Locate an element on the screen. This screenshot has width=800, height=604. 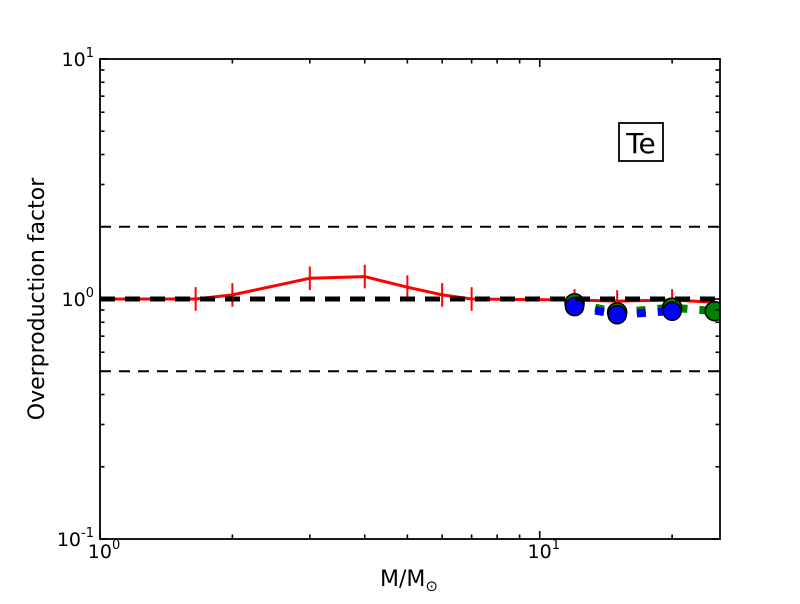
legend: Te is located at coordinates (641, 142).